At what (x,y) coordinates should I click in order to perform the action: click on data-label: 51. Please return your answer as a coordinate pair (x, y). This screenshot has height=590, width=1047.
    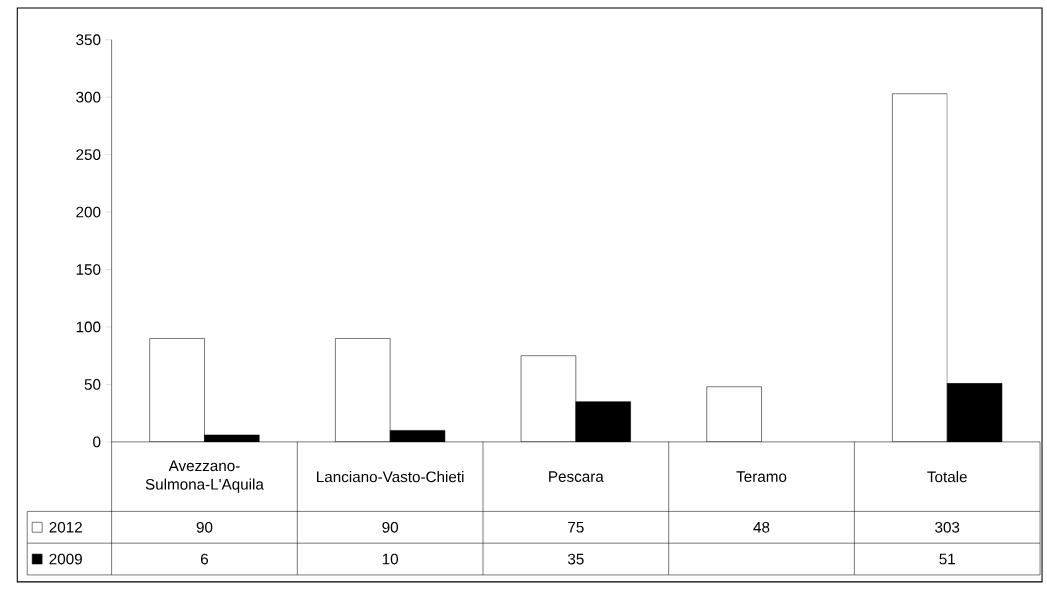
    Looking at the image, I should click on (947, 559).